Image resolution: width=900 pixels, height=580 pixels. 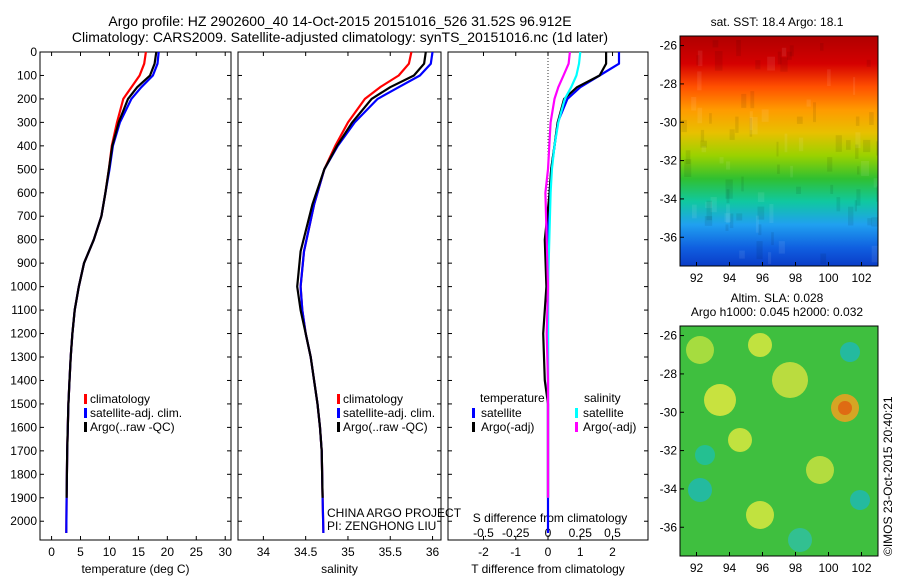 What do you see at coordinates (33, 52) in the screenshot?
I see `y-tick-label: 0` at bounding box center [33, 52].